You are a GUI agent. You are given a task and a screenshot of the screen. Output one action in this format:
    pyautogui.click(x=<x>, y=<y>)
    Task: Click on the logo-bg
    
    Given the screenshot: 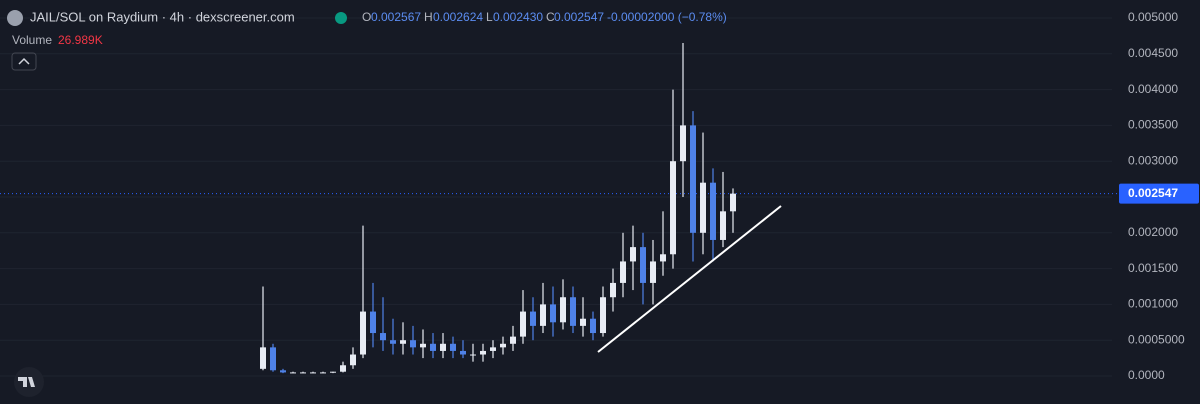 What is the action you would take?
    pyautogui.click(x=29, y=382)
    